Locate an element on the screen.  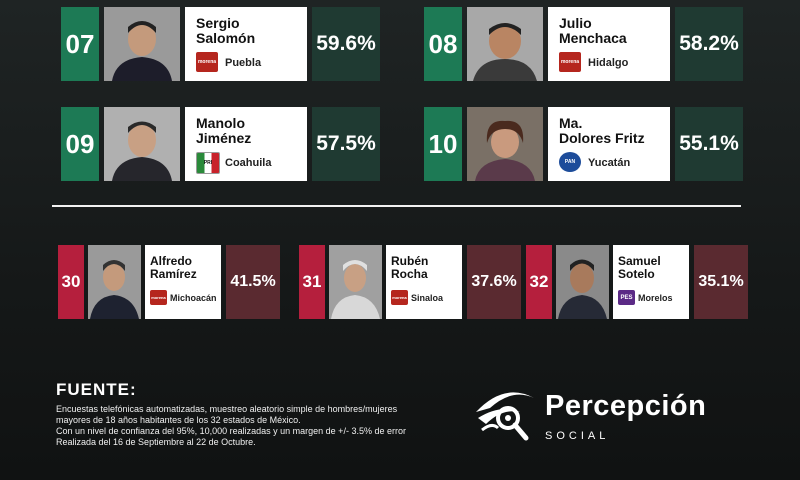
state-label: Michoacán is located at coordinates (193, 298).